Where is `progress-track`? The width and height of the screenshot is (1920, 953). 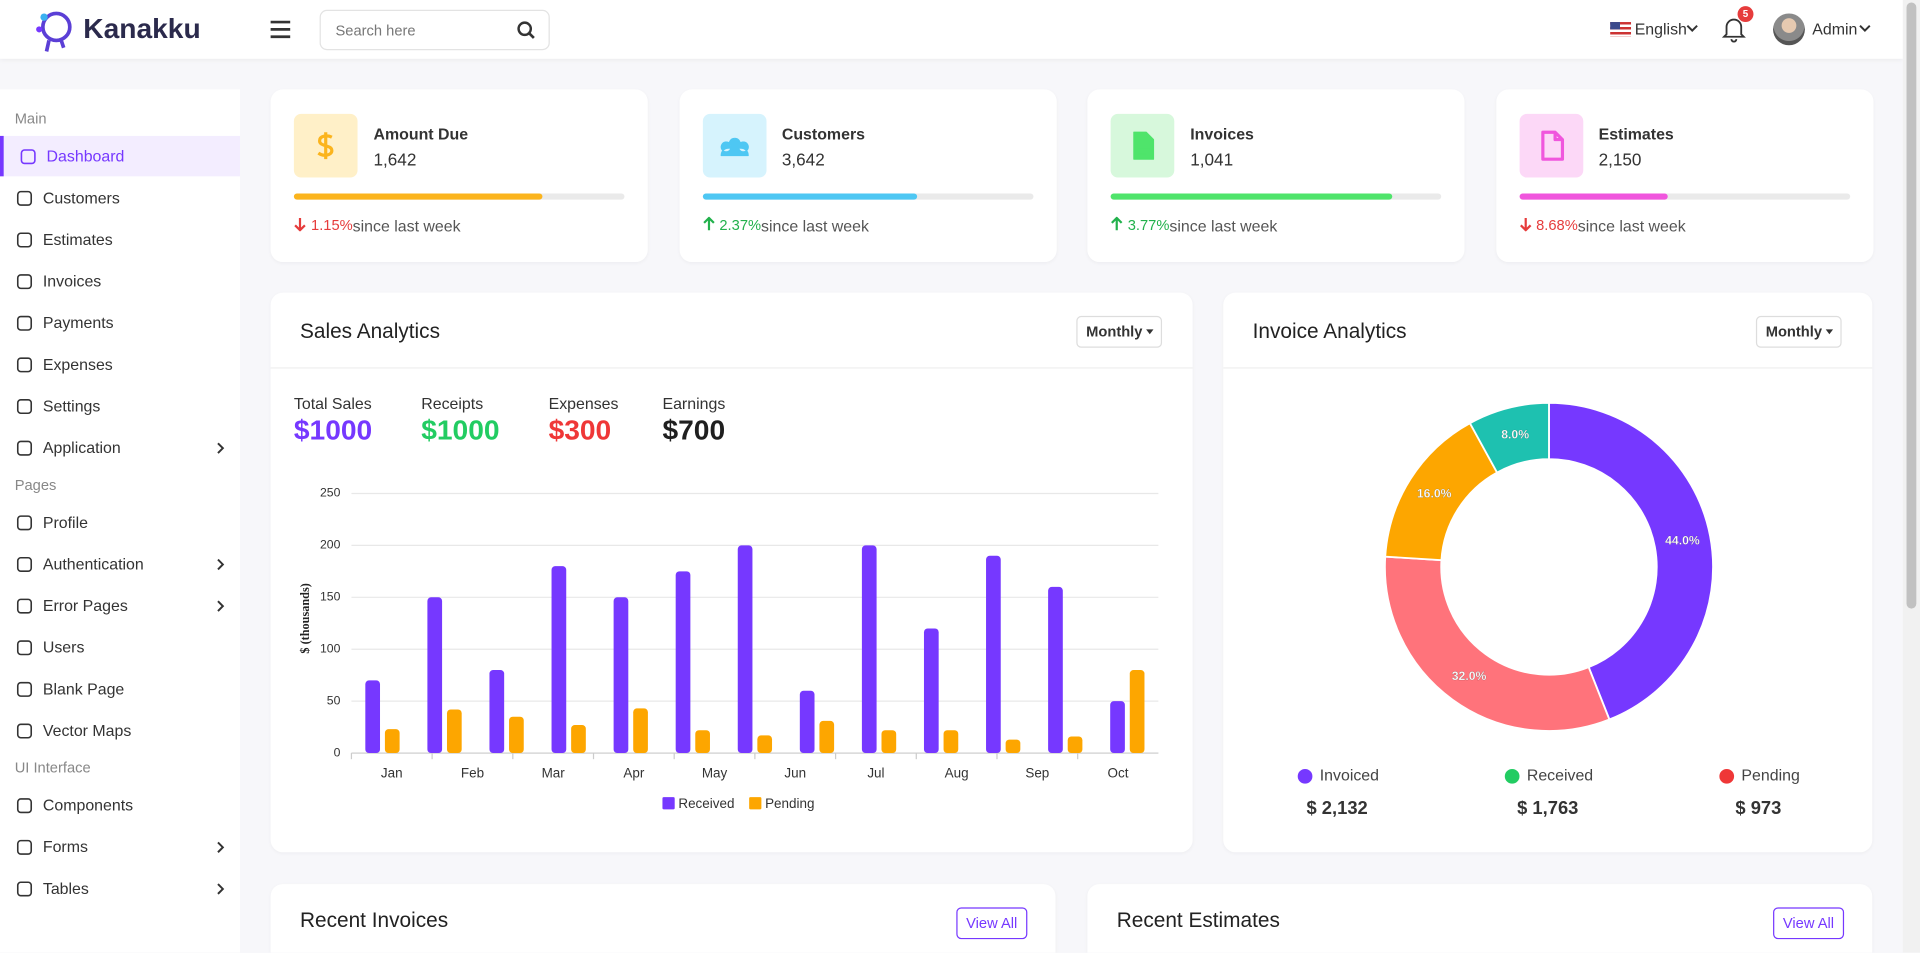
progress-track is located at coordinates (1684, 196).